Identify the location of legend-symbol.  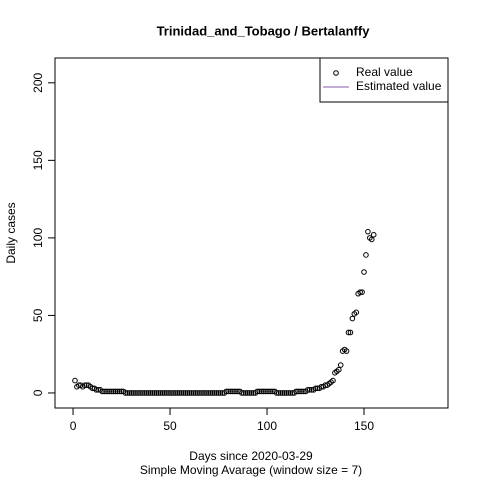
(336, 73).